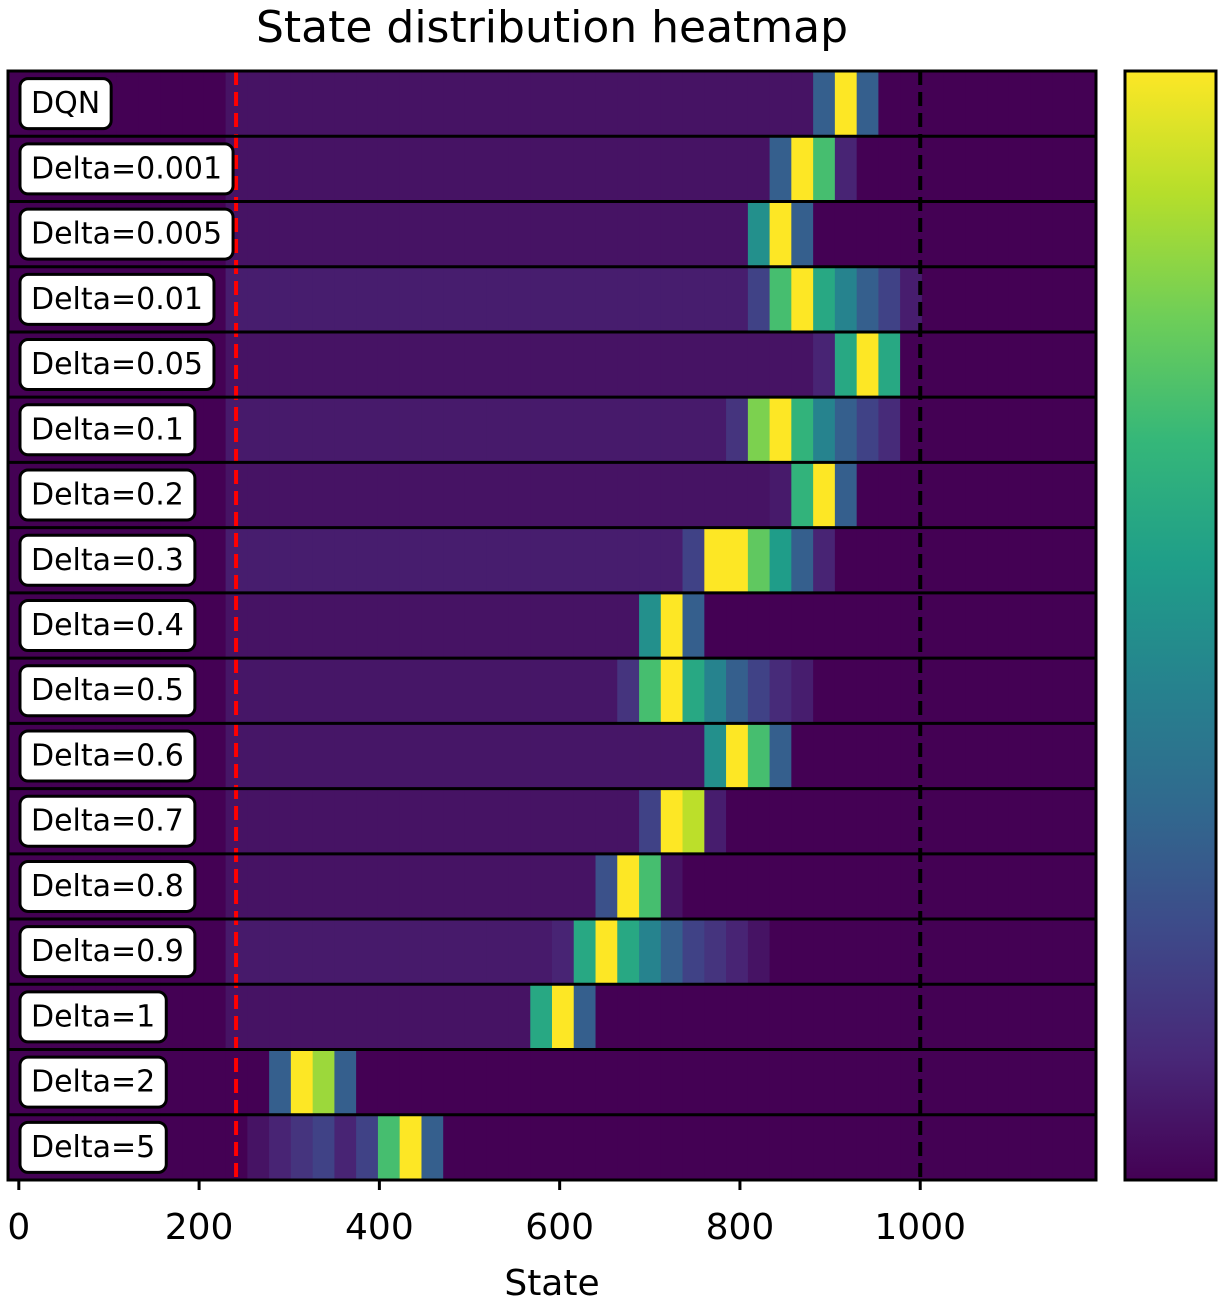 The height and width of the screenshot is (1310, 1228). What do you see at coordinates (740, 1227) in the screenshot?
I see `x-tick-label: 800` at bounding box center [740, 1227].